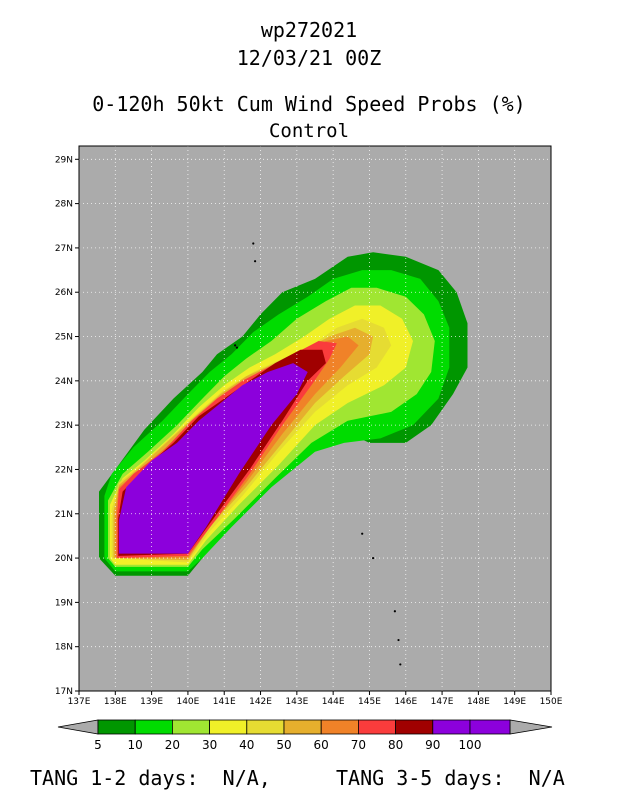 The height and width of the screenshot is (800, 618). What do you see at coordinates (260, 702) in the screenshot?
I see `x-tick-label: 142E` at bounding box center [260, 702].